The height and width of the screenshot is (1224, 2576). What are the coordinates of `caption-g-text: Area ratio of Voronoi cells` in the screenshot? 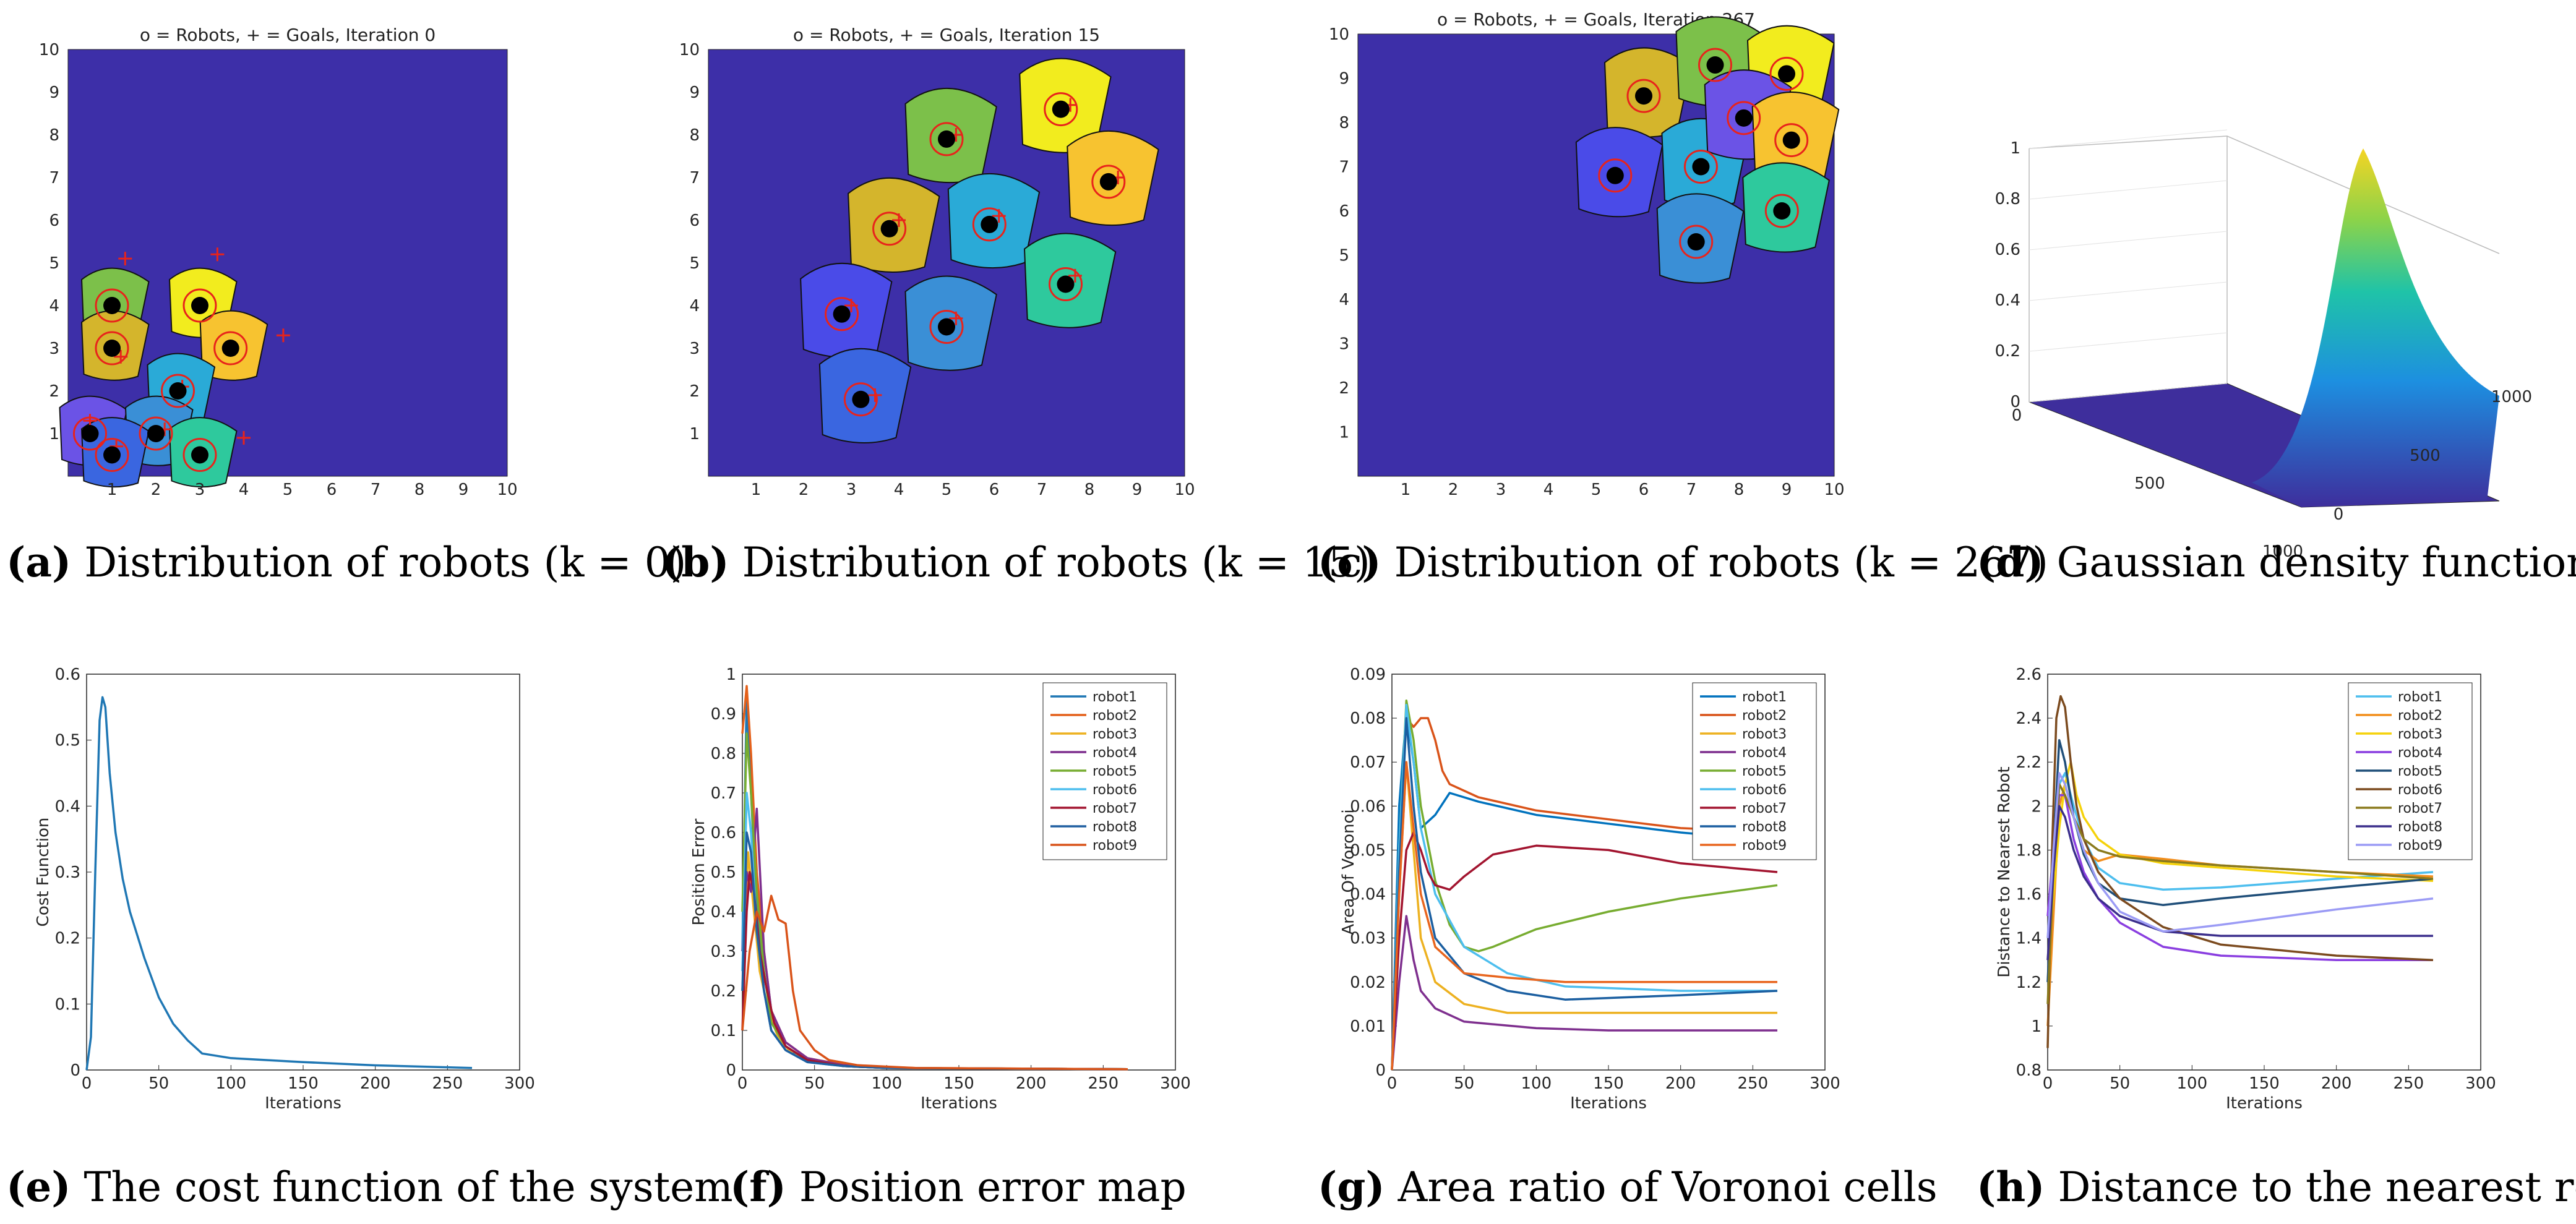 It's located at (1667, 1187).